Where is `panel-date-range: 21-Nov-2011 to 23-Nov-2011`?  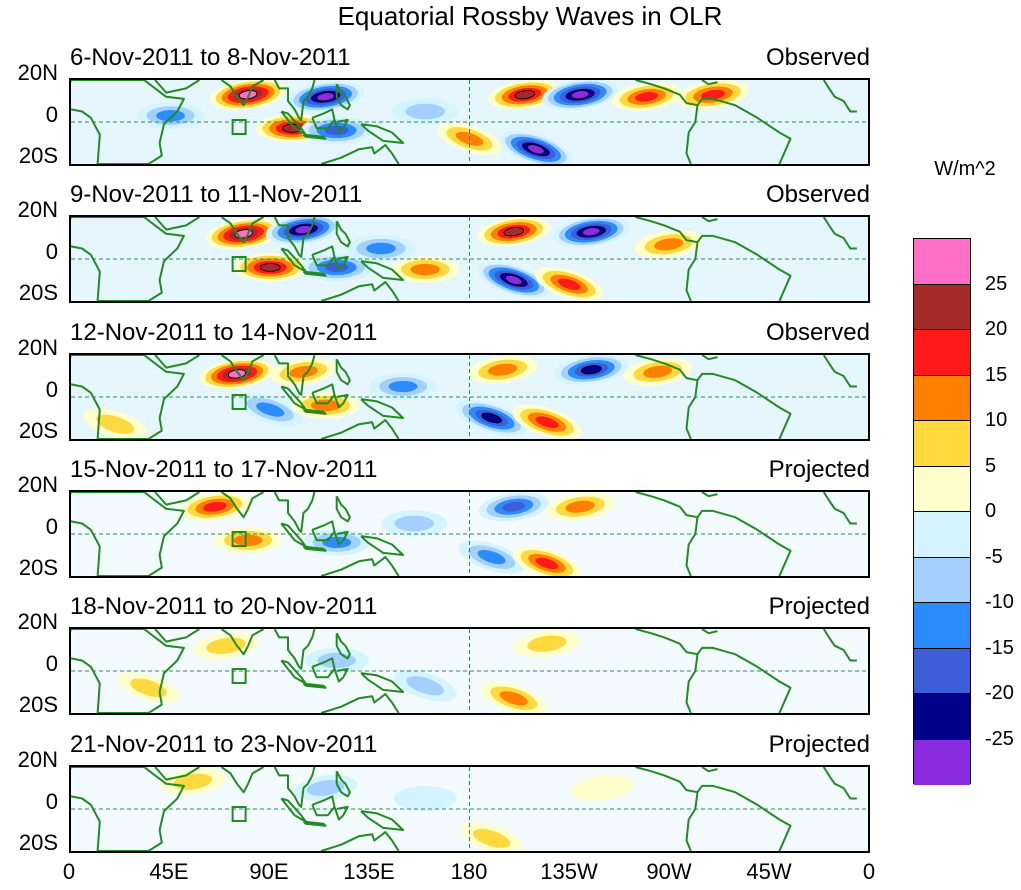 panel-date-range: 21-Nov-2011 to 23-Nov-2011 is located at coordinates (224, 744).